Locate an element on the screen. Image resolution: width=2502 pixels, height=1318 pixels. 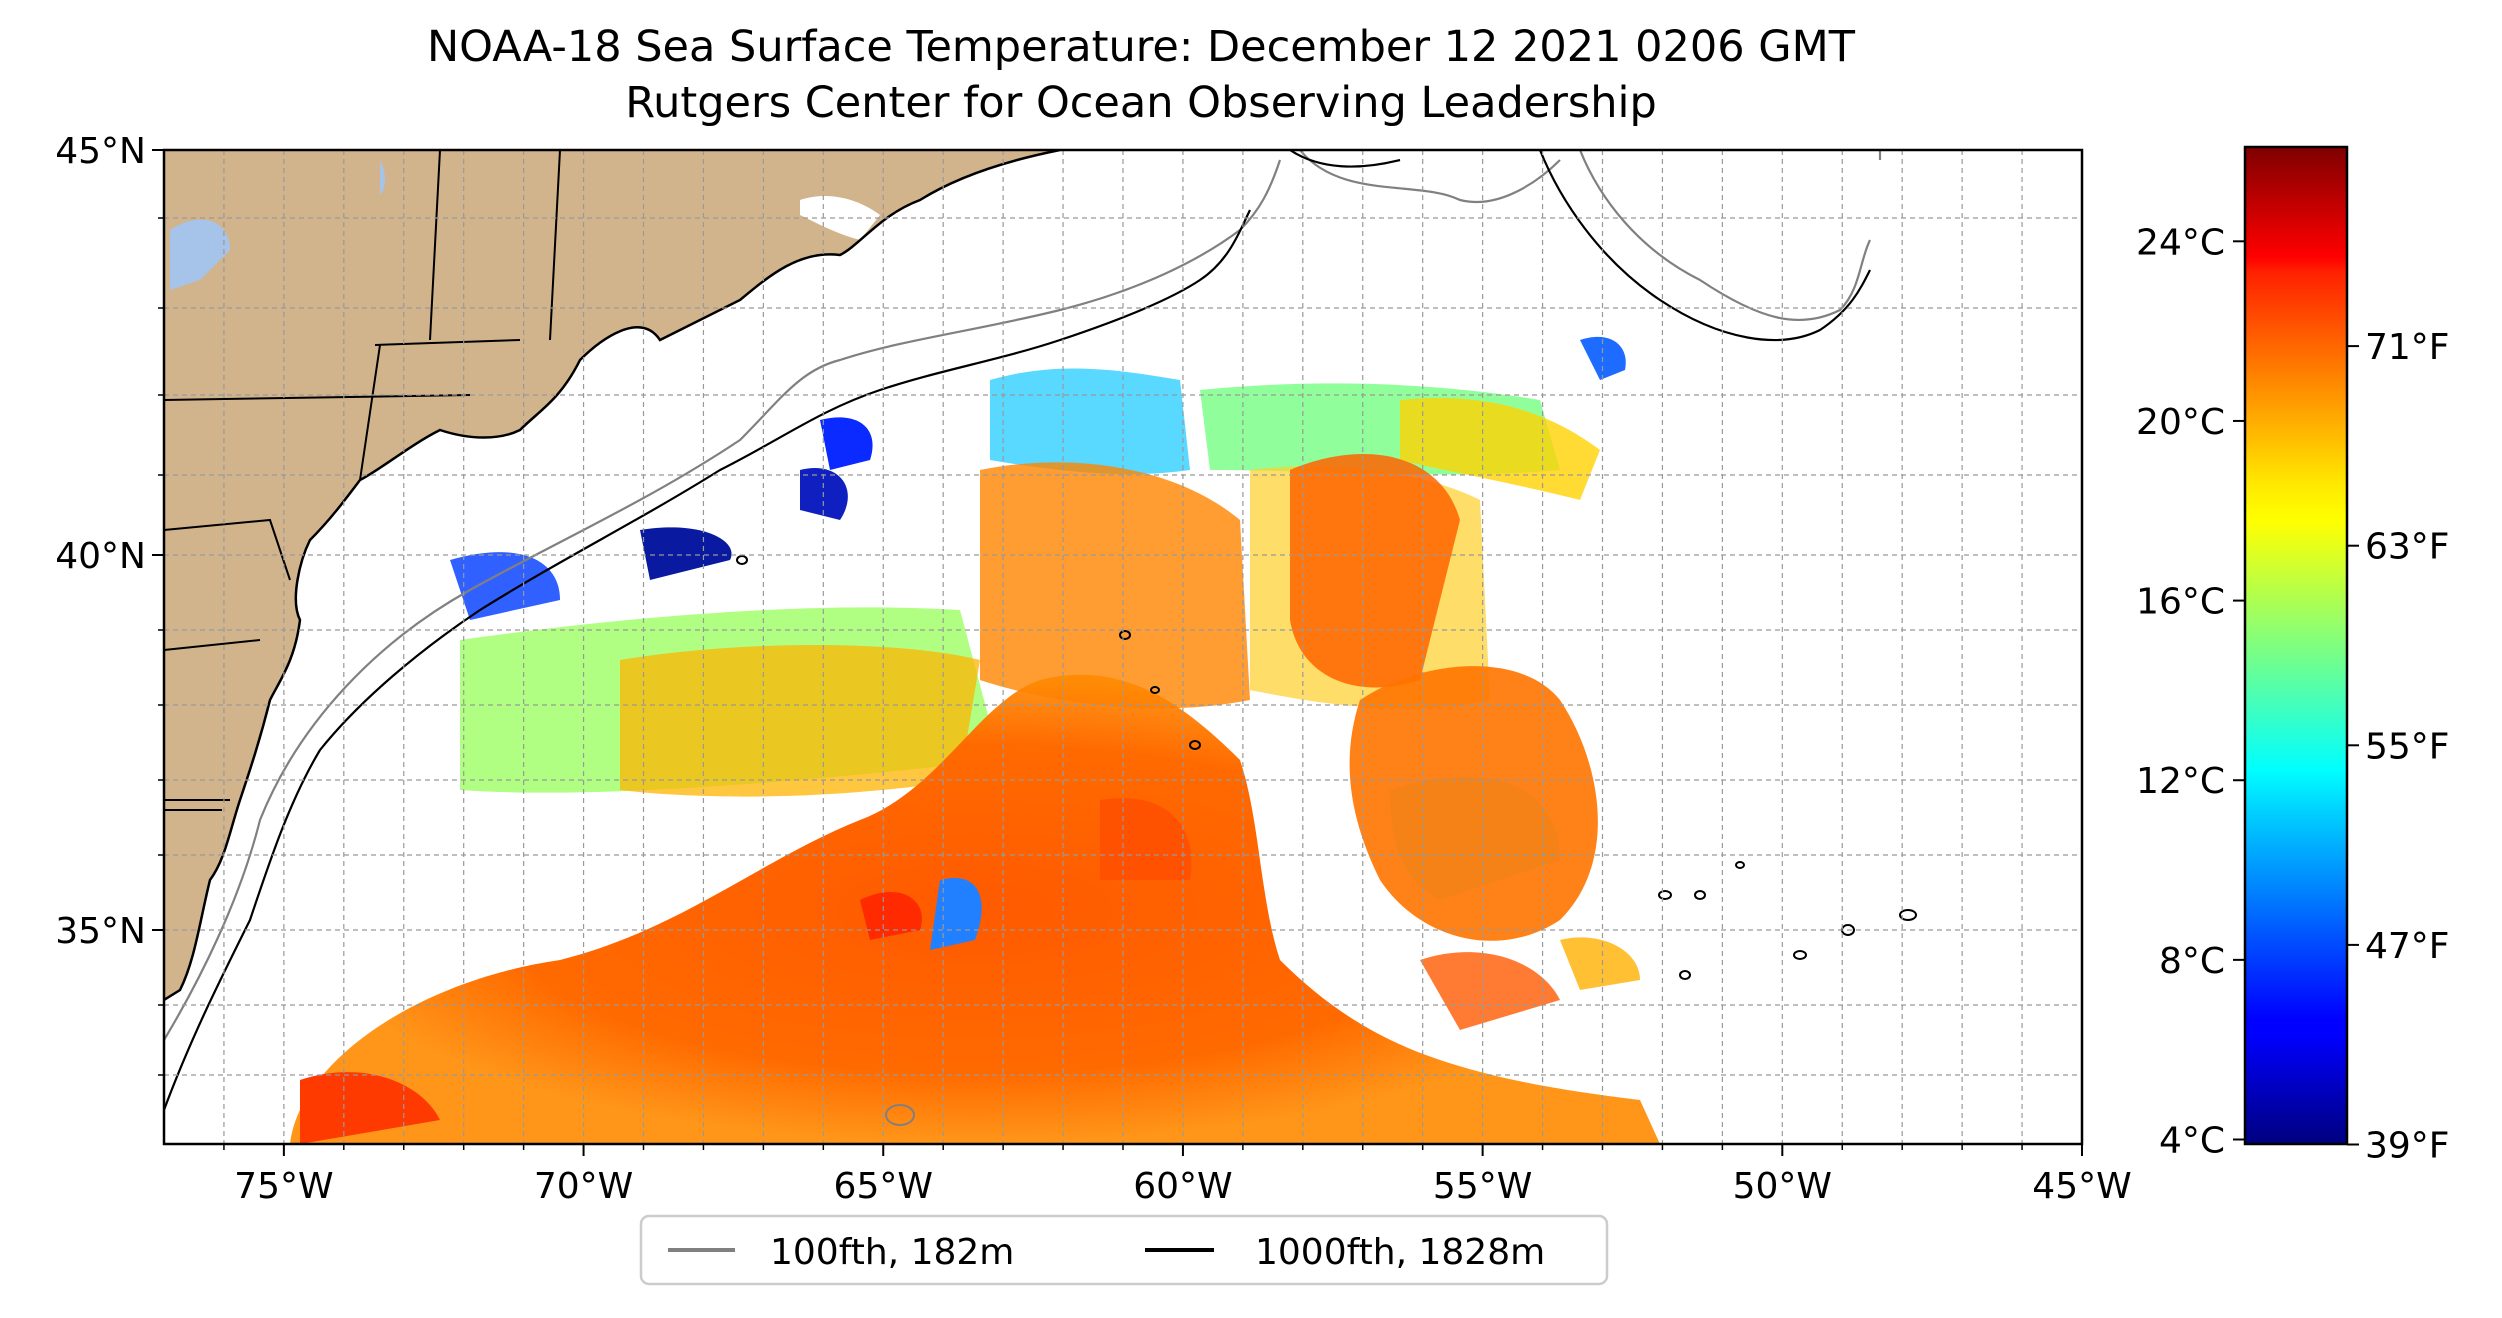
fahrenheit-tick-label: 39°F is located at coordinates (2407, 1145).